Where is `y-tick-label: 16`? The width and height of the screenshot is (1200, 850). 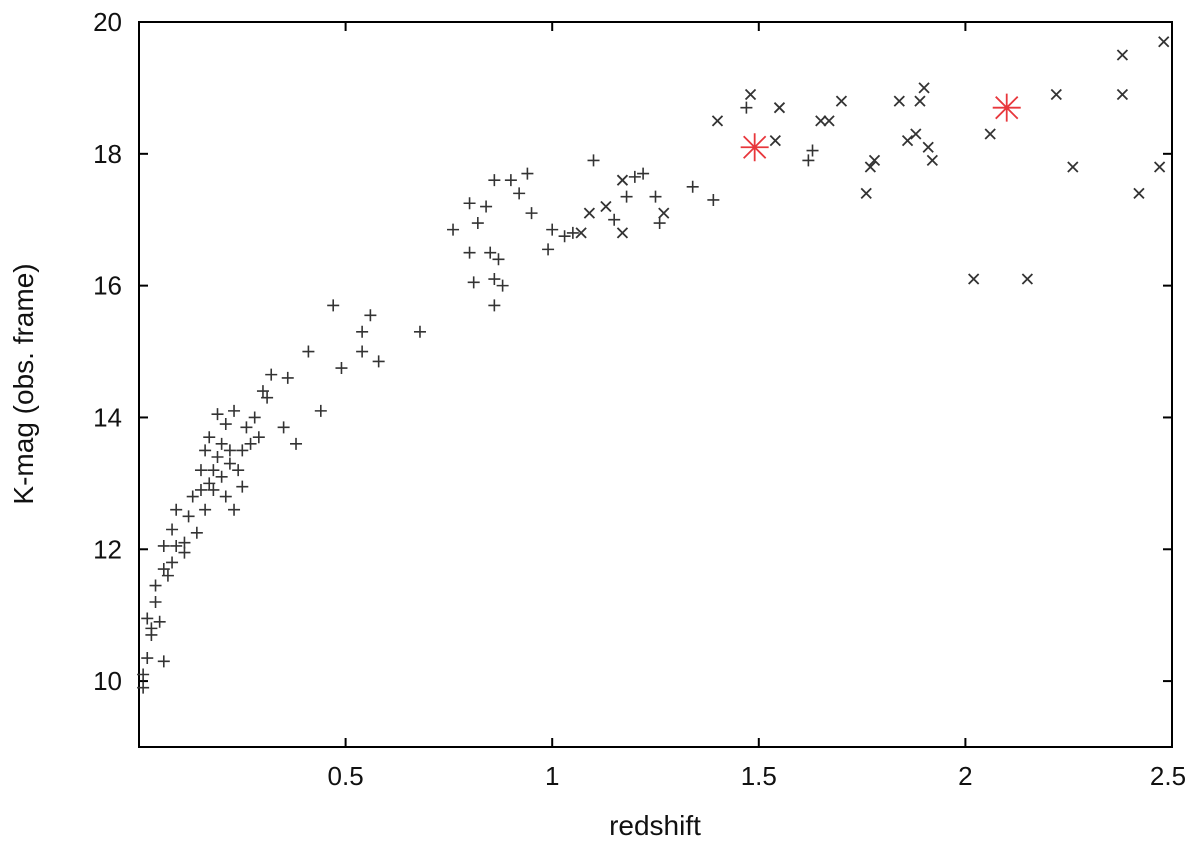 y-tick-label: 16 is located at coordinates (107, 286).